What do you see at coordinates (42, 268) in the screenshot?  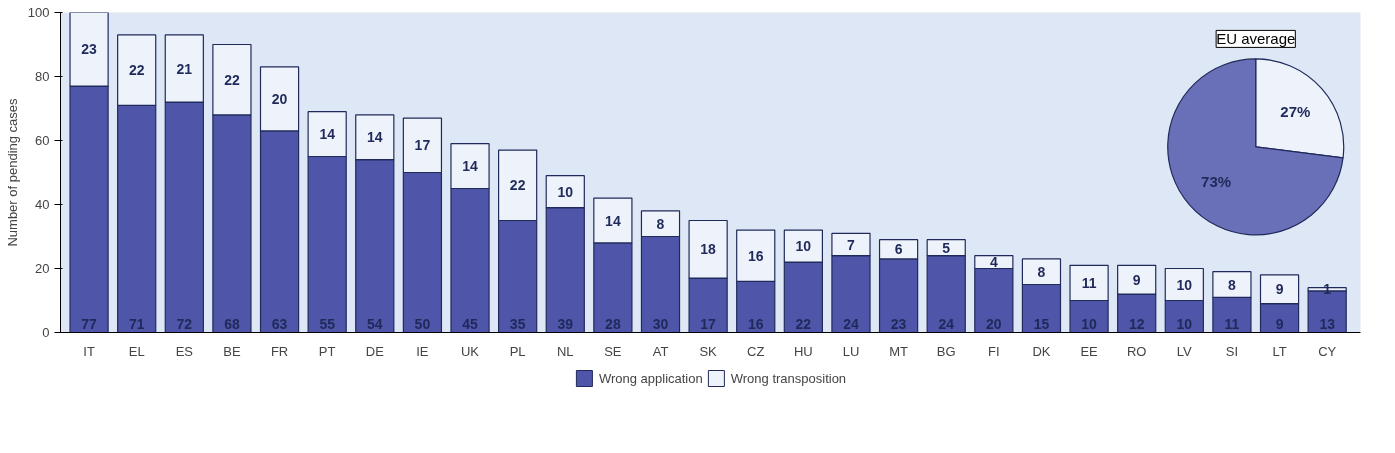 I see `y-tick-label: 20` at bounding box center [42, 268].